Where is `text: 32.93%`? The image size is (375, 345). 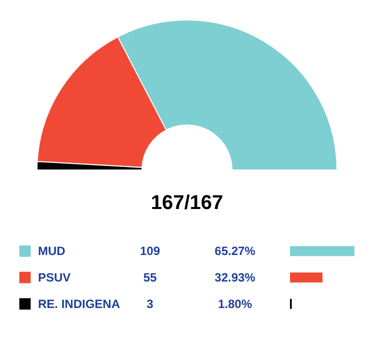
text: 32.93% is located at coordinates (235, 277).